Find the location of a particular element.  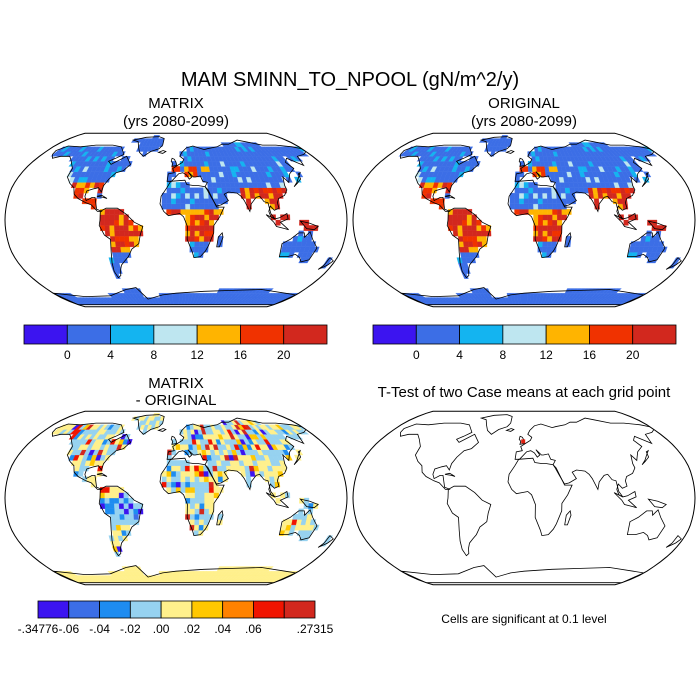

ttest-significant-cell is located at coordinates (523, 441).